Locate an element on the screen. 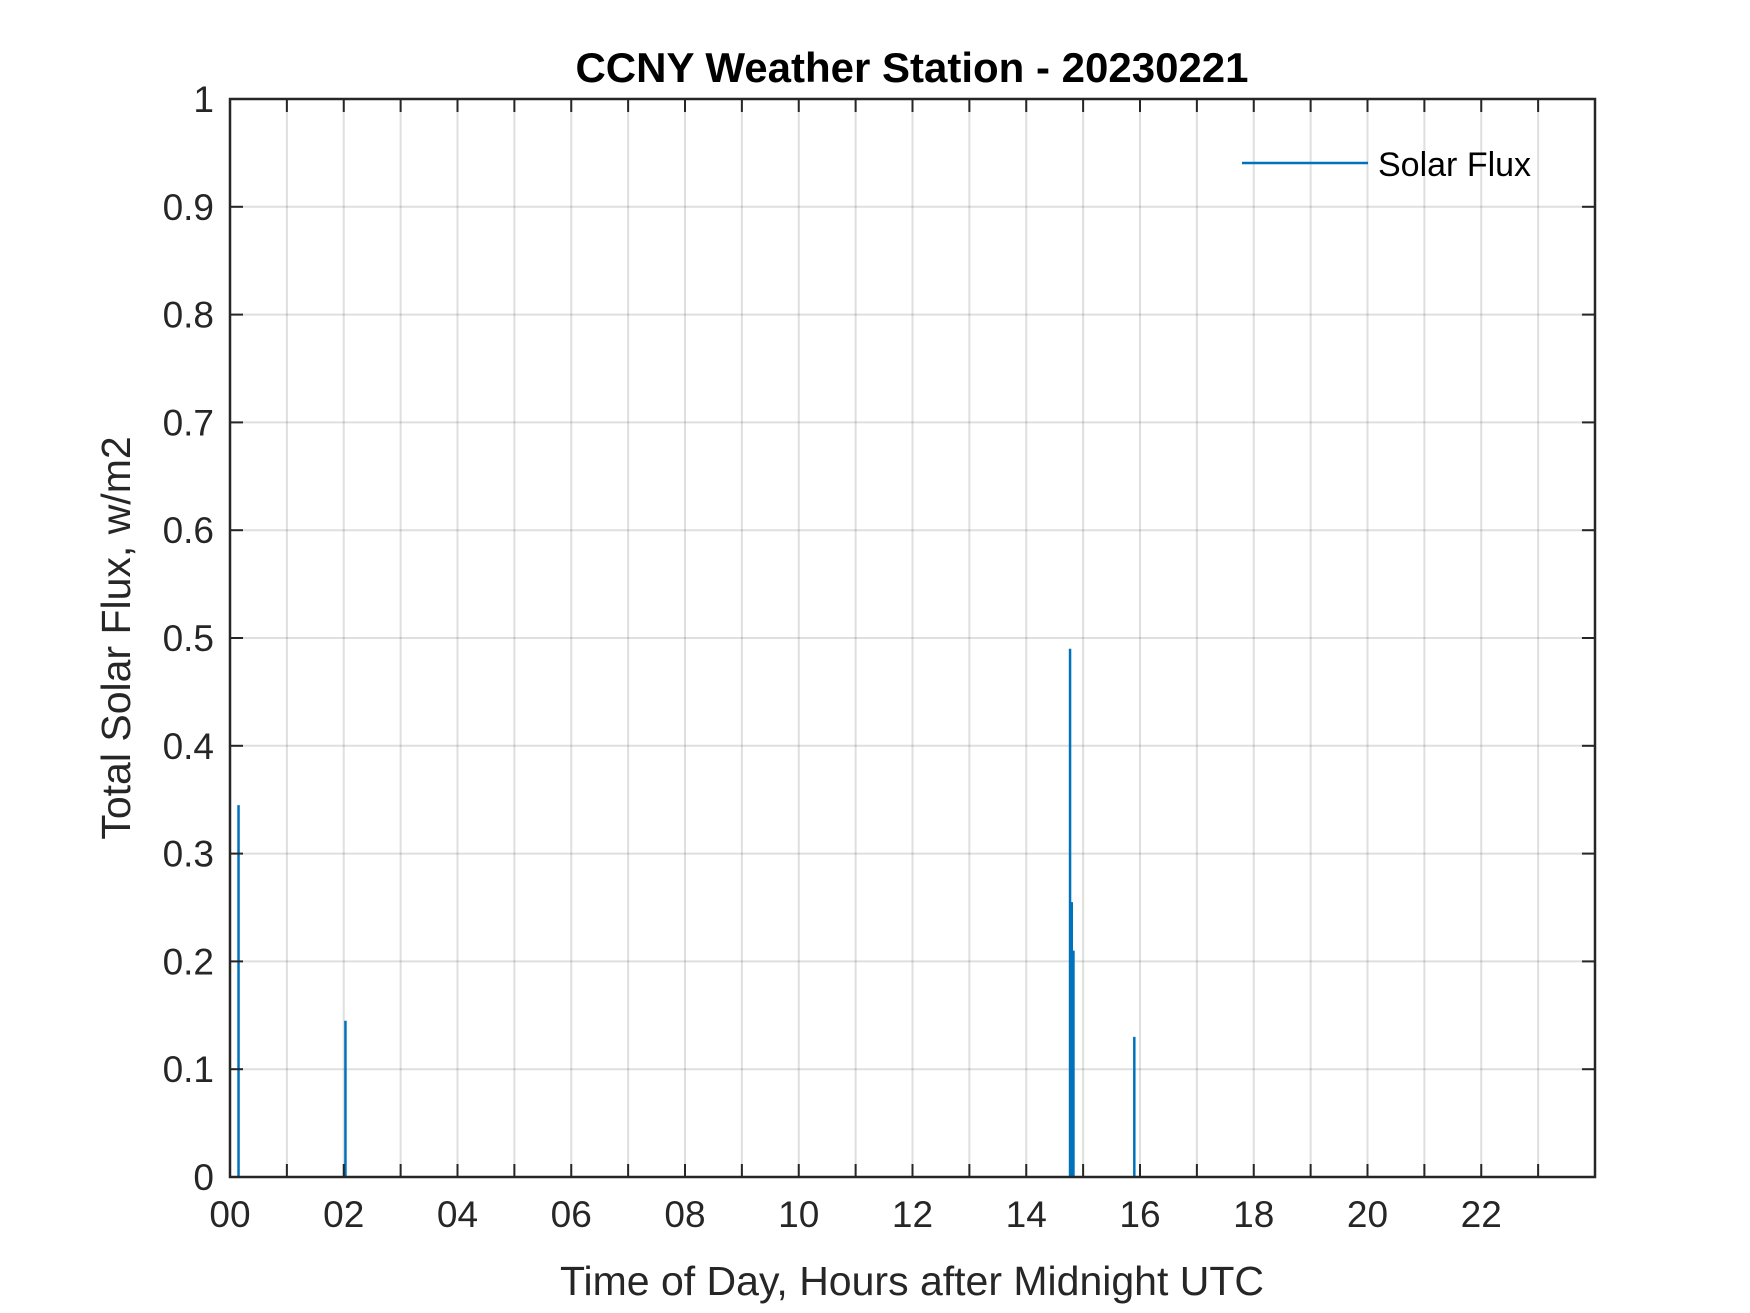 This screenshot has width=1750, height=1313. x-tick-label: 00 is located at coordinates (229, 1214).